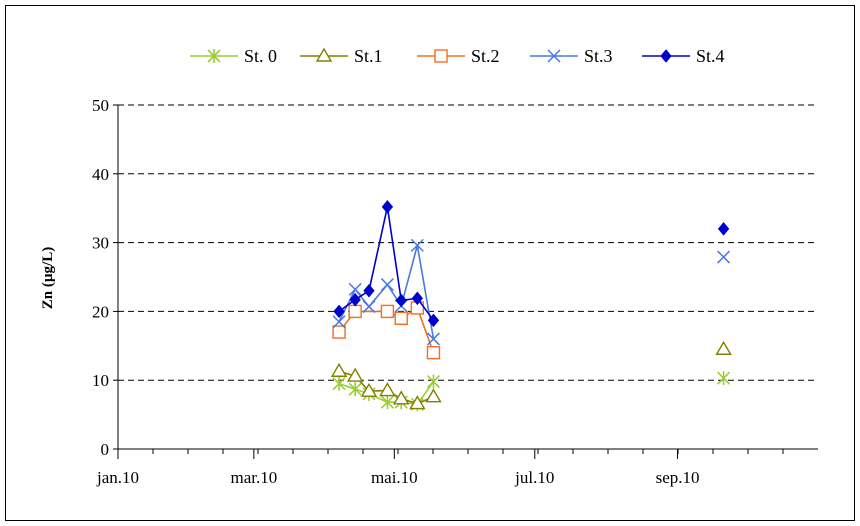  Describe the element at coordinates (534, 477) in the screenshot. I see `x-tick-label: jul.10` at that location.